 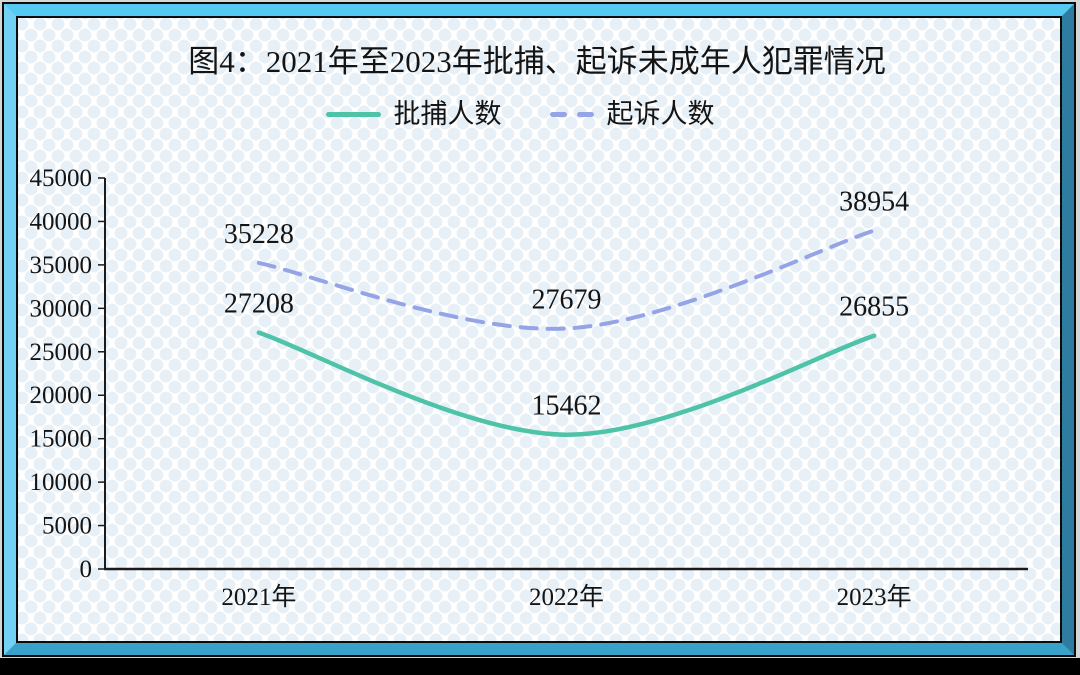 I want to click on y-axis-tick-label: 10000, so click(x=61, y=482).